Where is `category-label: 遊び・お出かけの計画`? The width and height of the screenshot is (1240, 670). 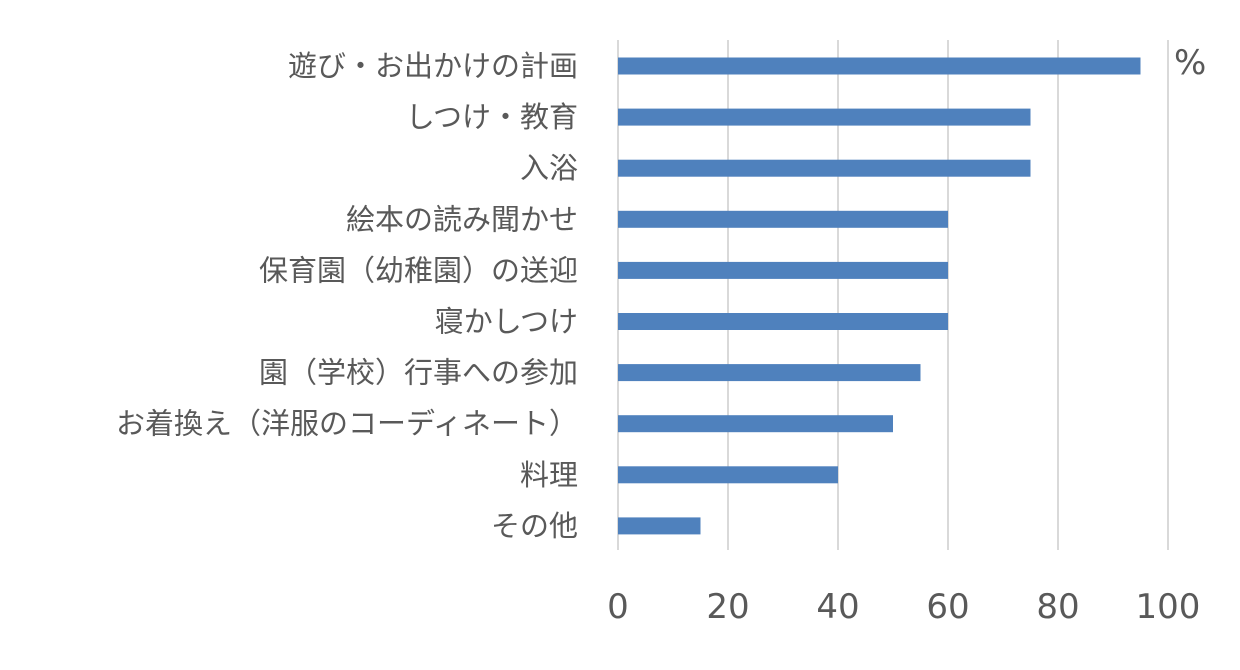 category-label: 遊び・お出かけの計画 is located at coordinates (433, 66).